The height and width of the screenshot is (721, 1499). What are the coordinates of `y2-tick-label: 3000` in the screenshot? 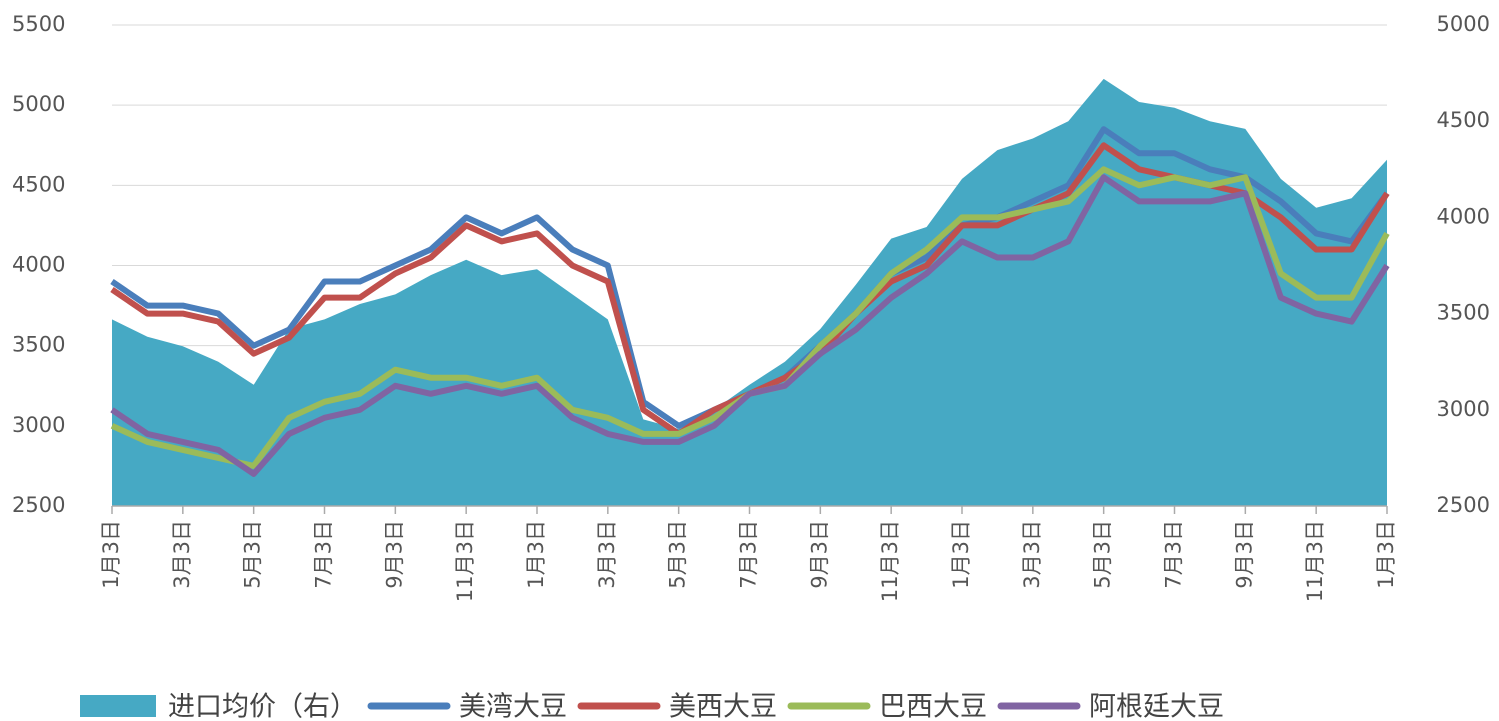 It's located at (1463, 409).